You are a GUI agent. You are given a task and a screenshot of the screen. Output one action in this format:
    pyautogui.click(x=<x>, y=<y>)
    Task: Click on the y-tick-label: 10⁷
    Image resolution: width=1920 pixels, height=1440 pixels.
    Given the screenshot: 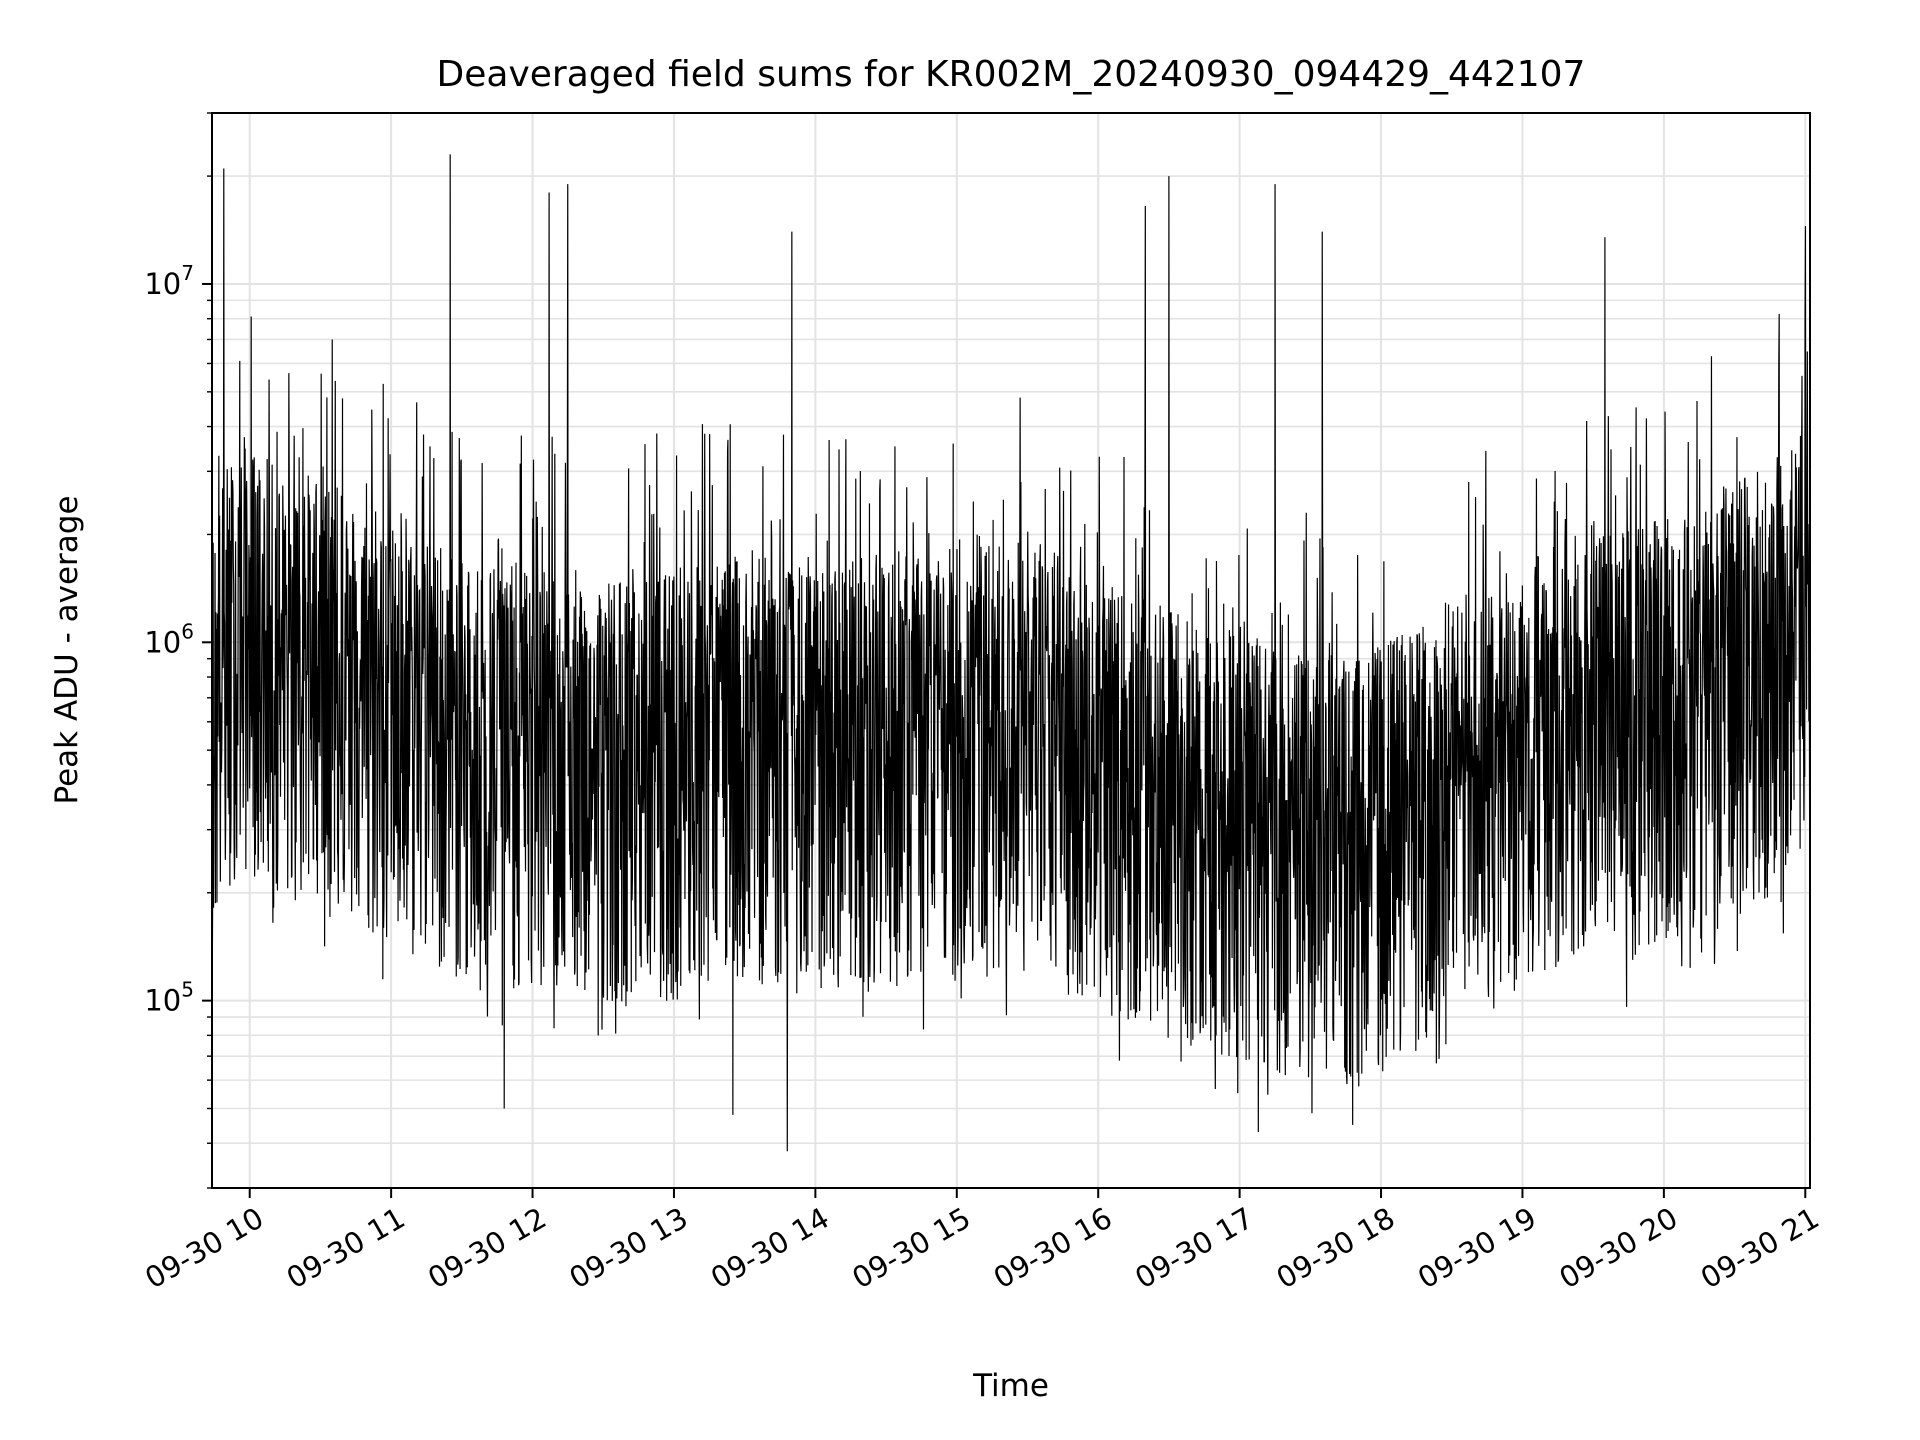 What is the action you would take?
    pyautogui.click(x=169, y=281)
    